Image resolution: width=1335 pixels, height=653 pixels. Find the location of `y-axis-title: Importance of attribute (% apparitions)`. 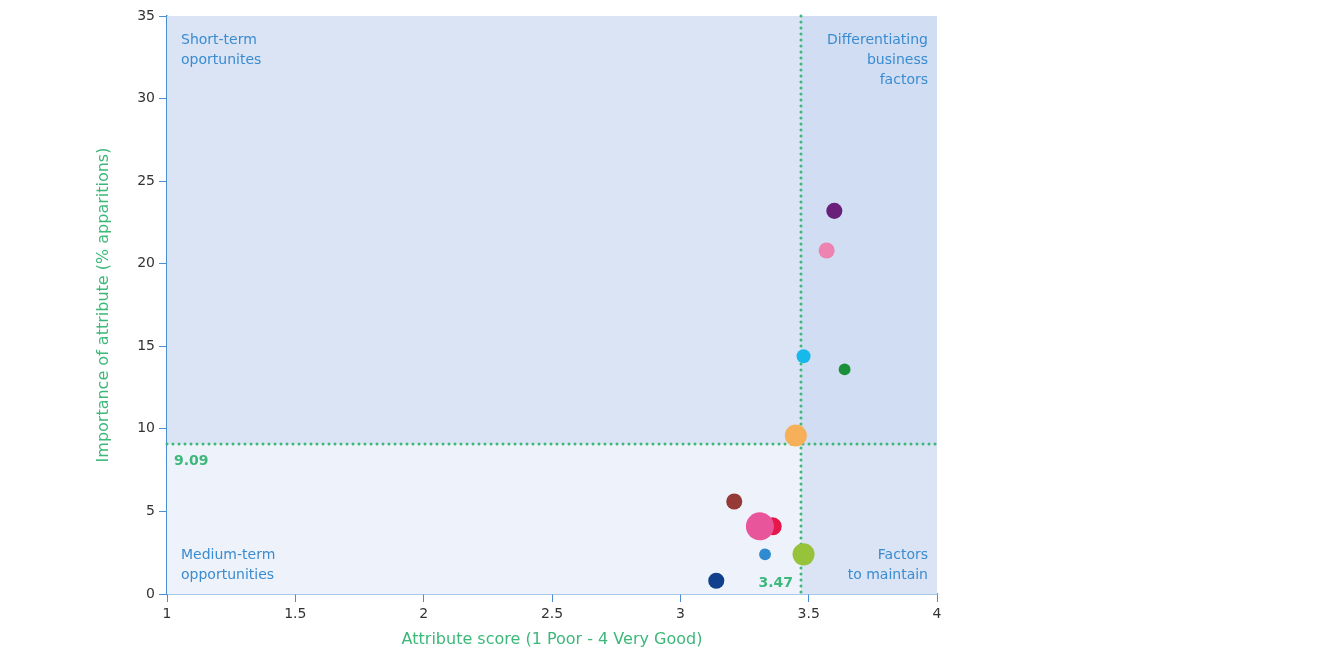

y-axis-title: Importance of attribute (% apparitions) is located at coordinates (102, 305).